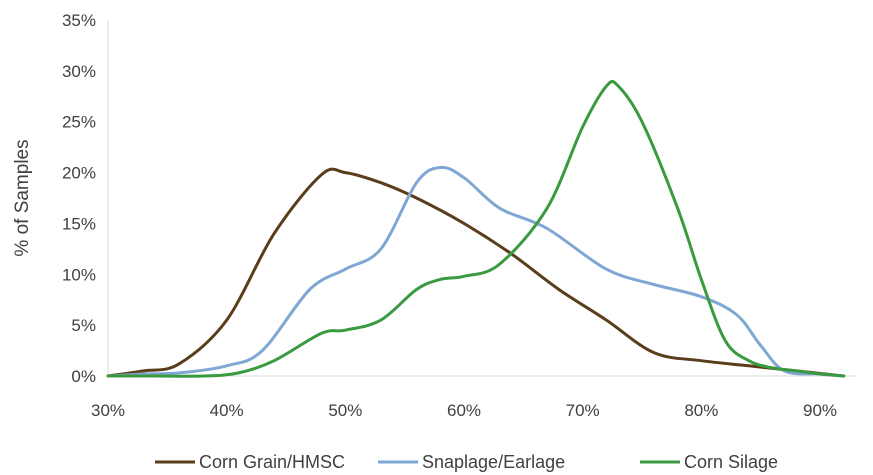  I want to click on y-tick-label: 5%, so click(83, 325).